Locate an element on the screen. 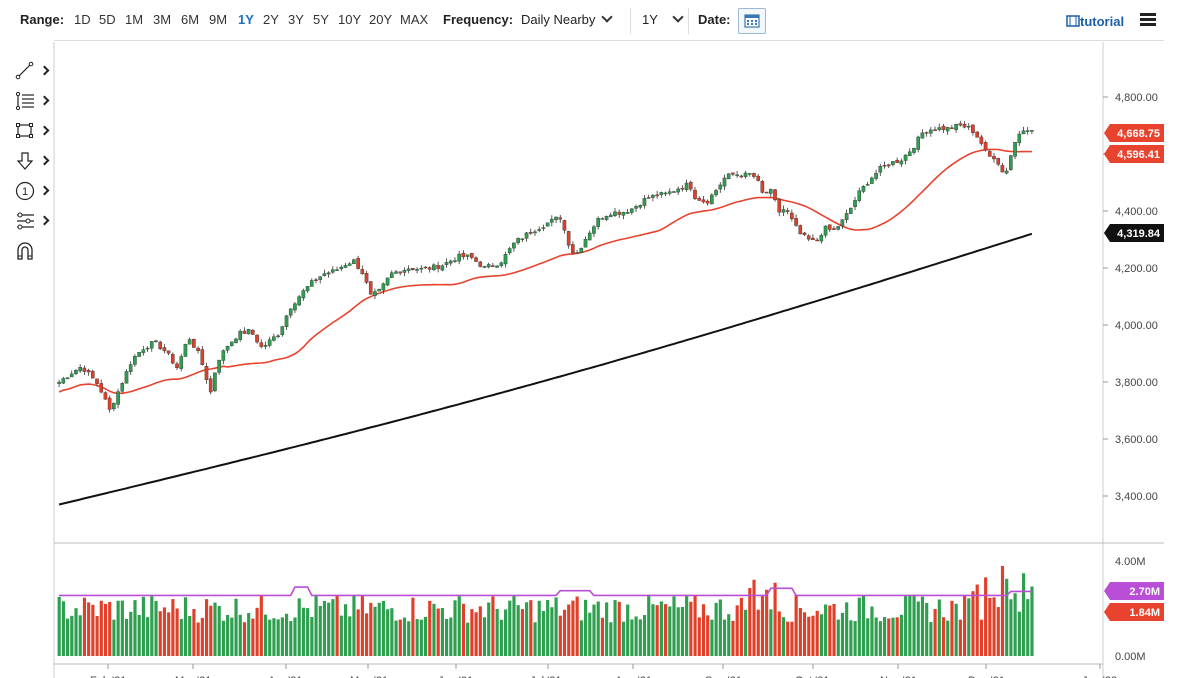 Image resolution: width=1180 pixels, height=678 pixels. range-20y: 20Y is located at coordinates (381, 19).